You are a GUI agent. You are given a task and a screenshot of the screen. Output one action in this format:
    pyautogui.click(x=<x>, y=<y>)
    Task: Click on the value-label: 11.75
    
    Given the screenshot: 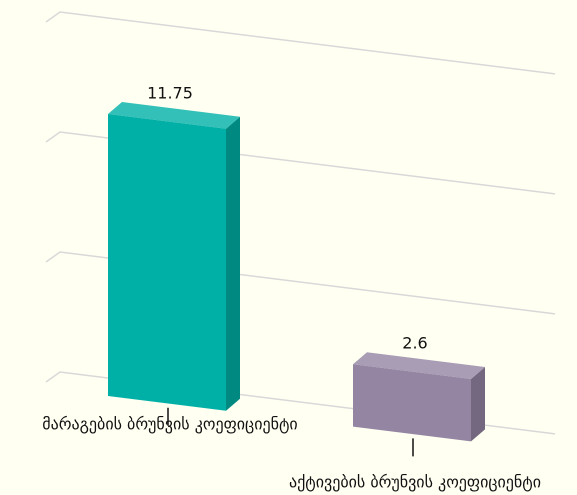 What is the action you would take?
    pyautogui.click(x=170, y=93)
    